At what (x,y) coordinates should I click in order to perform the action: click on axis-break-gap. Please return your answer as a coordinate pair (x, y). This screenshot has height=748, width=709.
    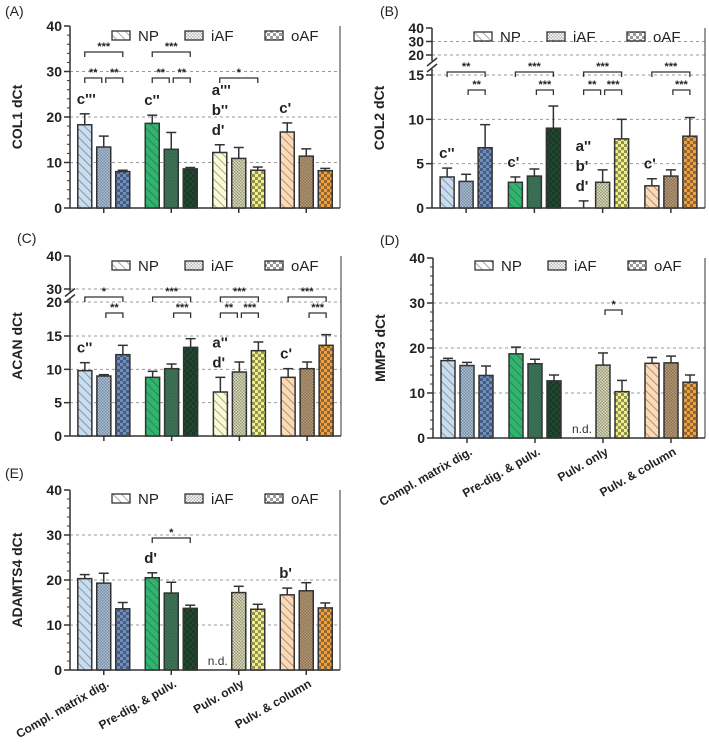
    Looking at the image, I should click on (70, 295).